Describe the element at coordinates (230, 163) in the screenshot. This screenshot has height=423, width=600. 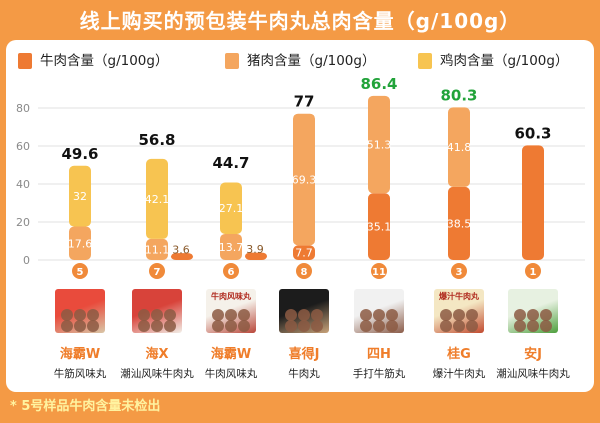
I see `total-label: 44.7` at that location.